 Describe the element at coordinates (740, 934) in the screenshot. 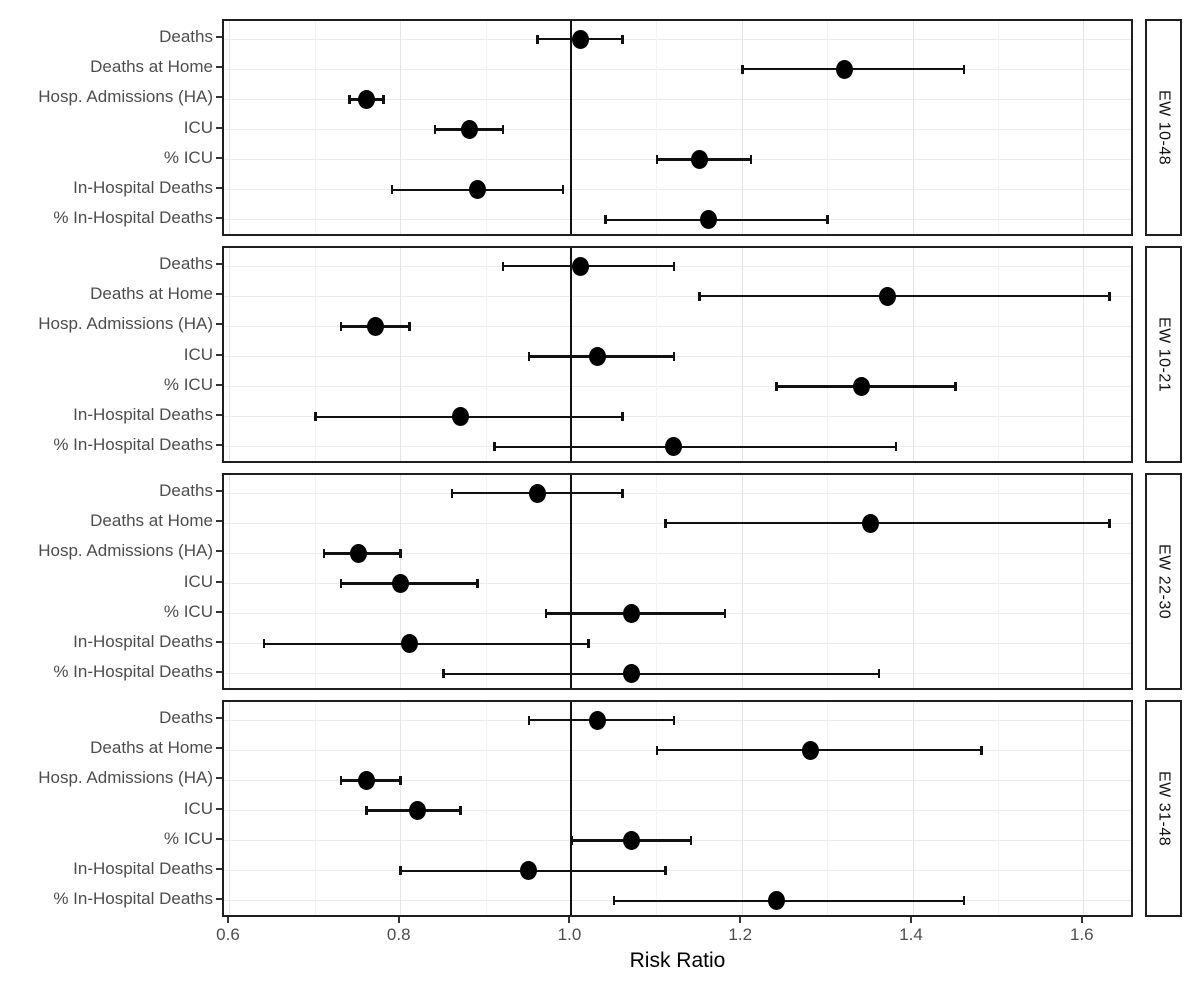

I see `x-axis-tick-label: 1.2` at that location.